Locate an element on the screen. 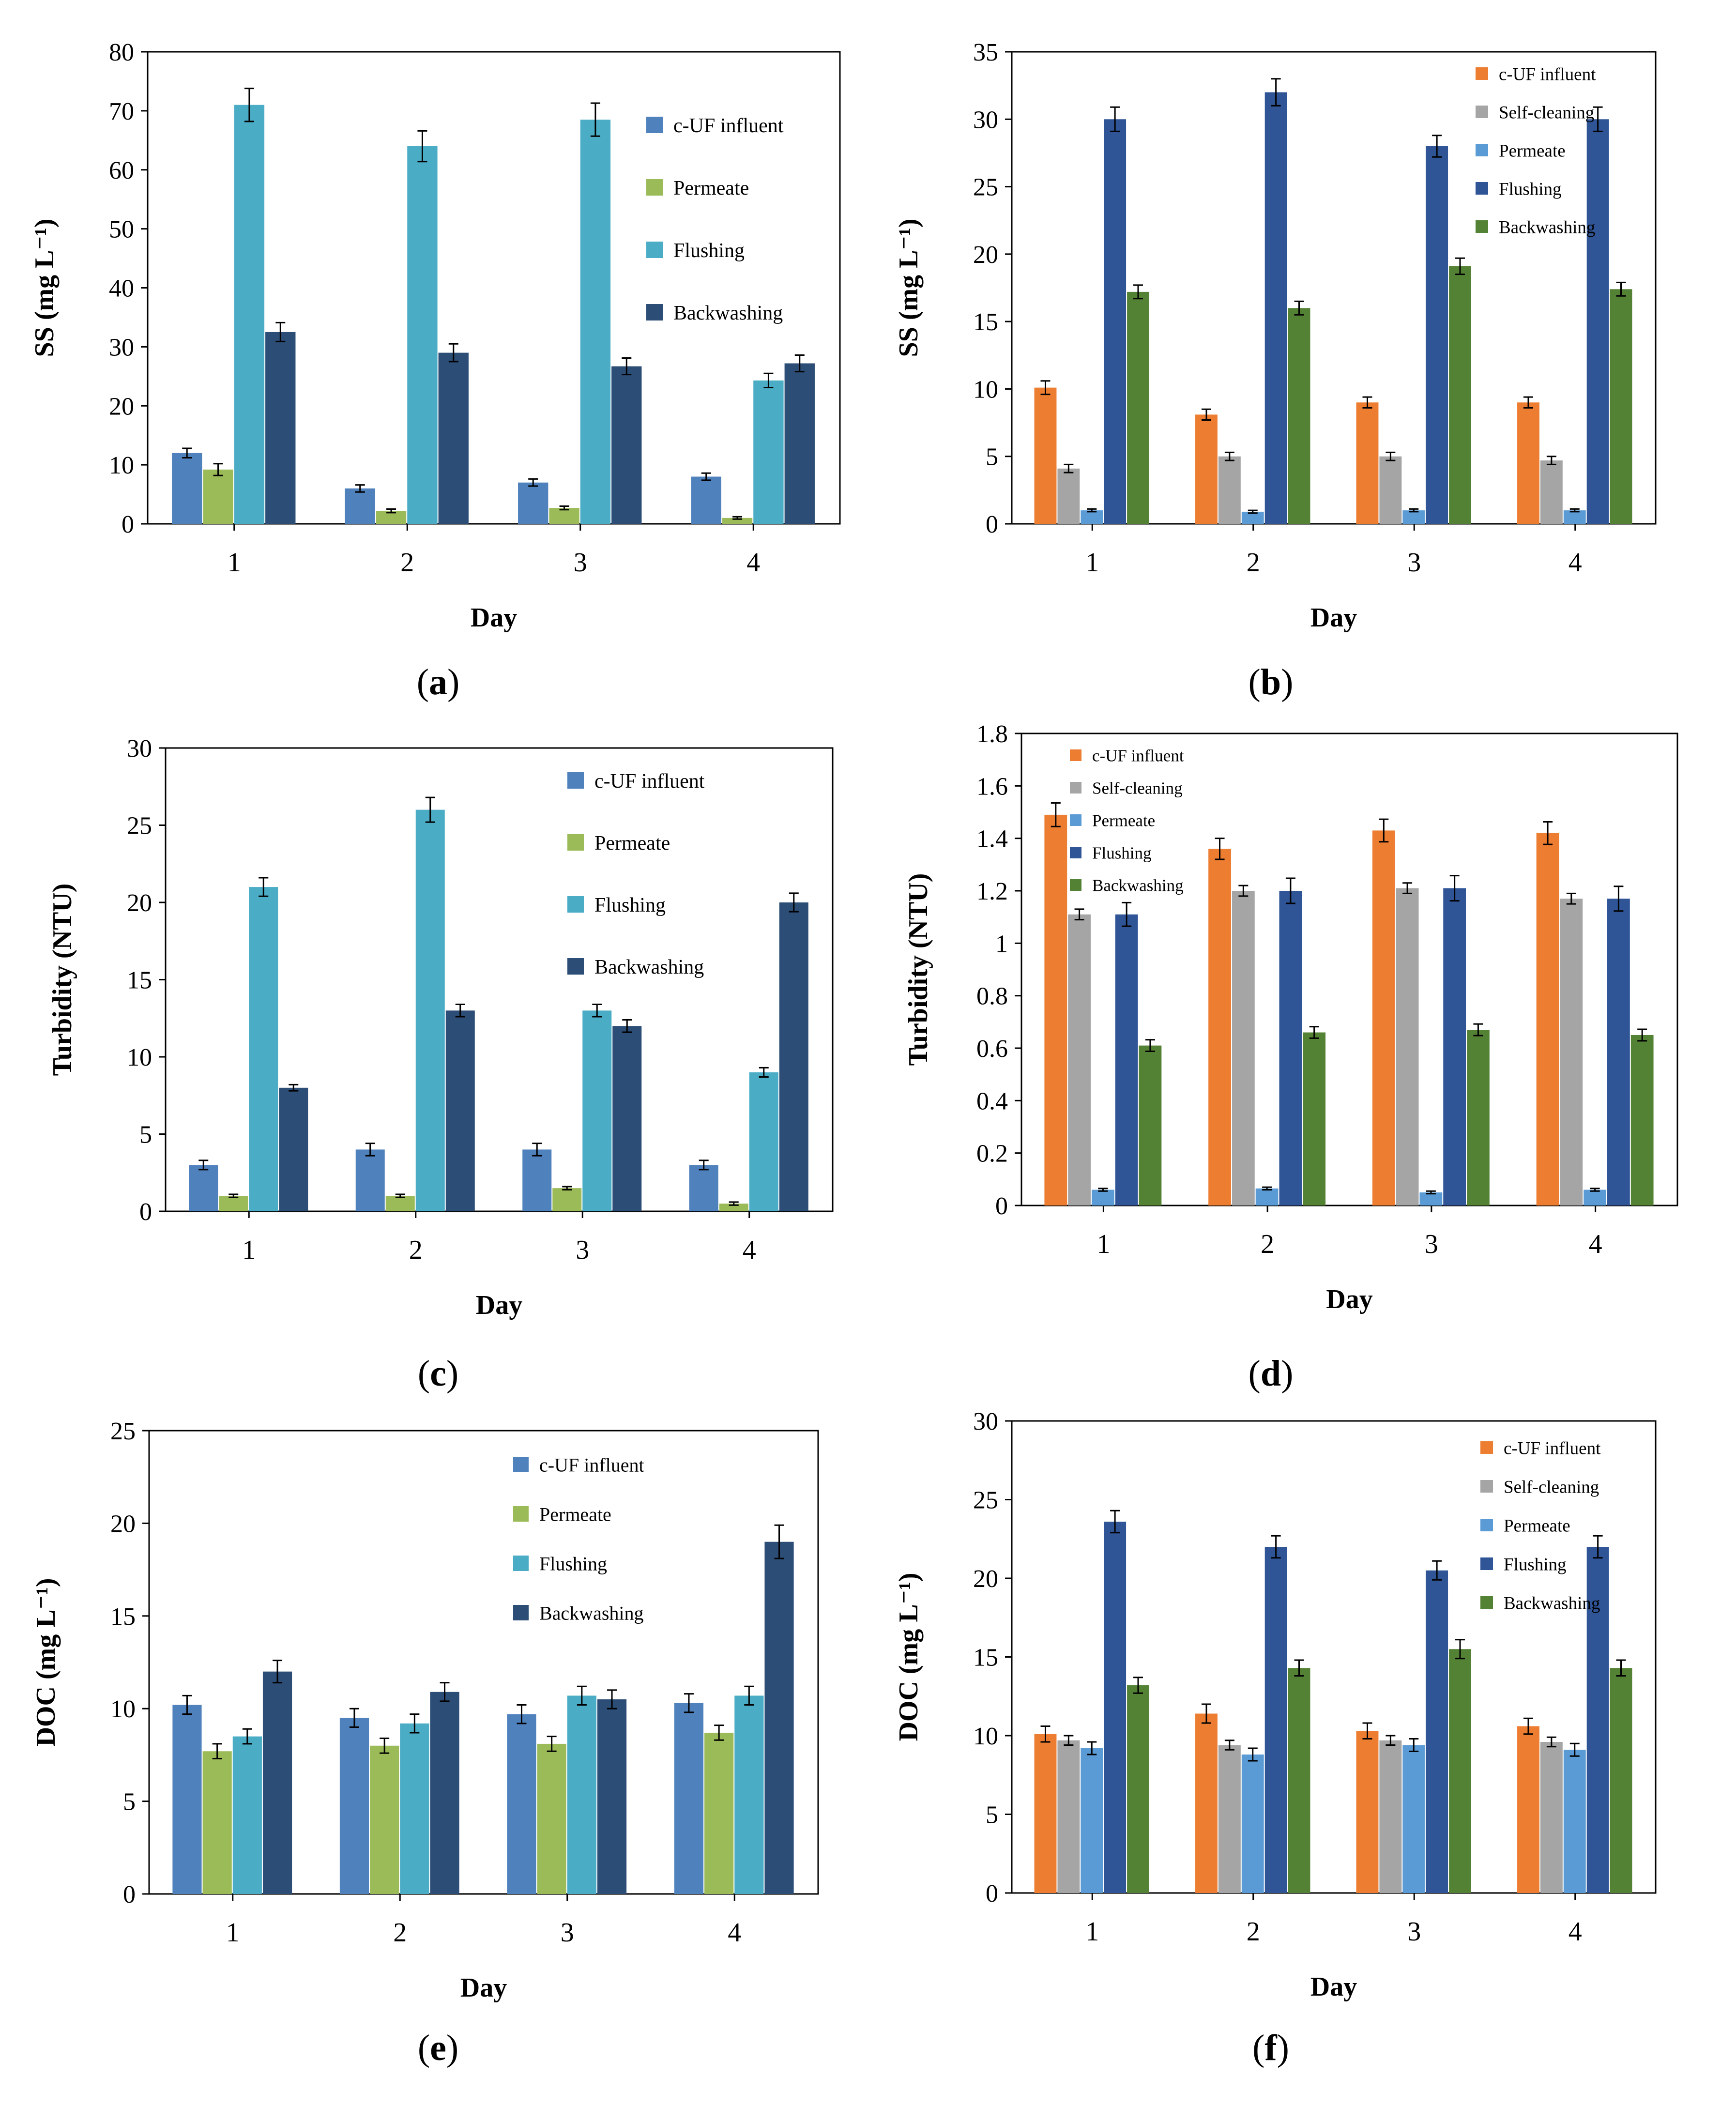  panel-label: (b) is located at coordinates (1271, 682).